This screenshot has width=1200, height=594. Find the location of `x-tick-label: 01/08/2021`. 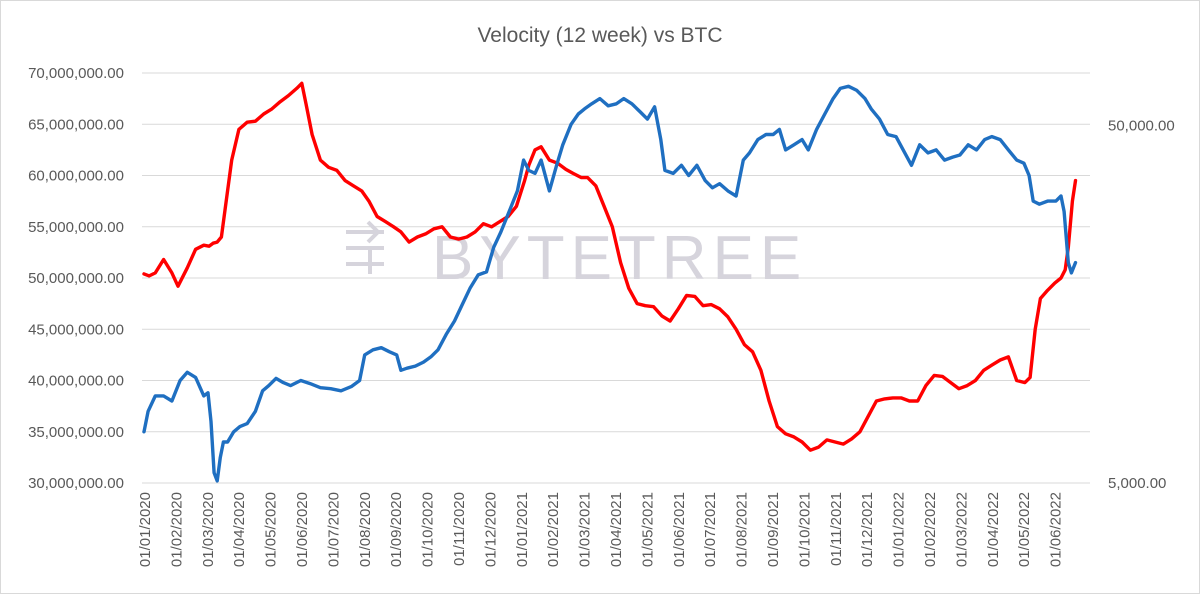

x-tick-label: 01/08/2021 is located at coordinates (742, 529).